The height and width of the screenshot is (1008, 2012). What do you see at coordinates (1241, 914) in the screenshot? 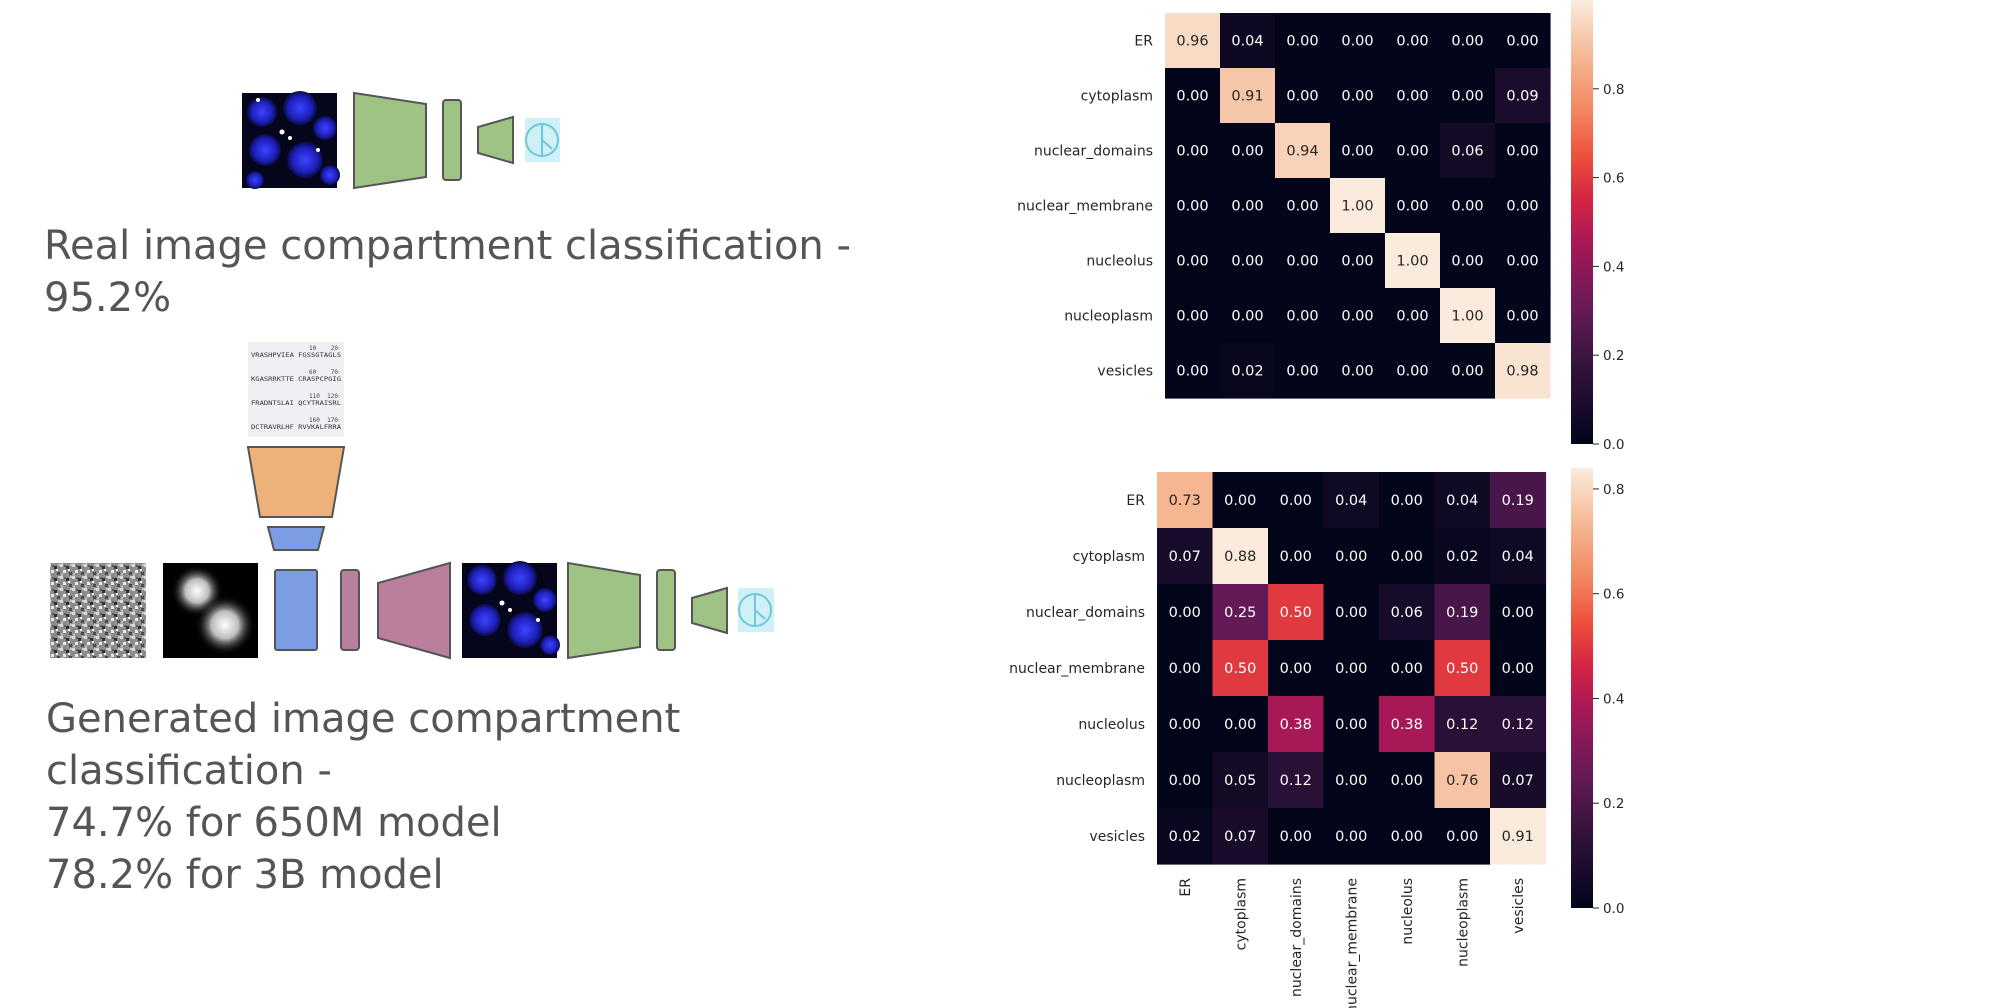
I see `column-label: cytoplasm` at bounding box center [1241, 914].